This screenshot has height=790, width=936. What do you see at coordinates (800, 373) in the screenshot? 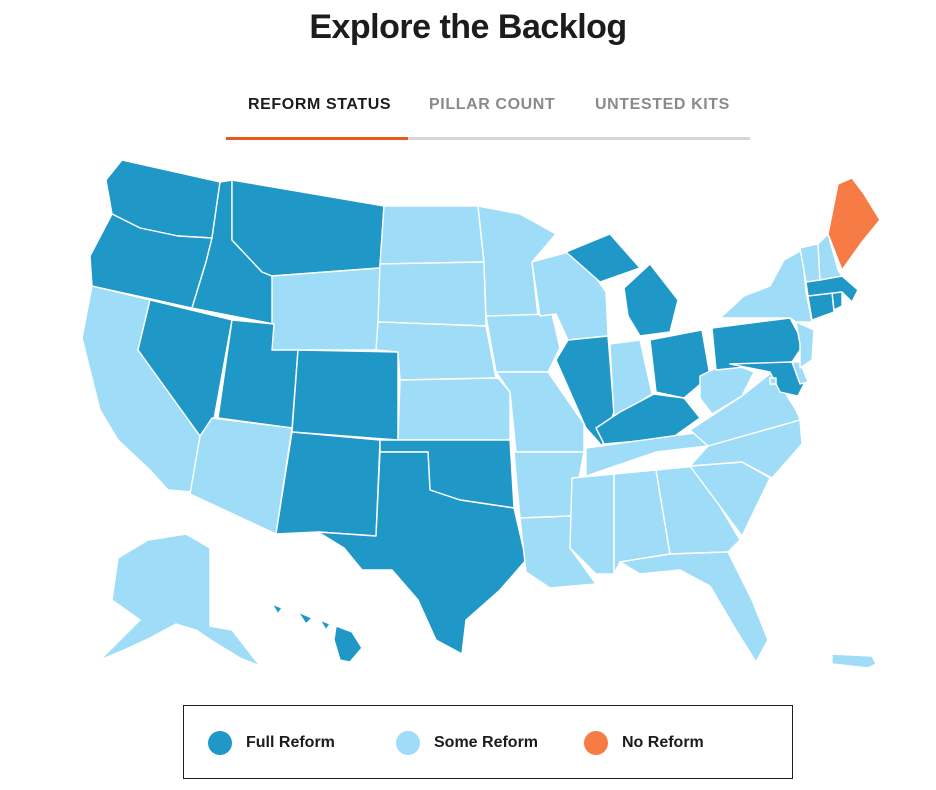
I see `state-de` at bounding box center [800, 373].